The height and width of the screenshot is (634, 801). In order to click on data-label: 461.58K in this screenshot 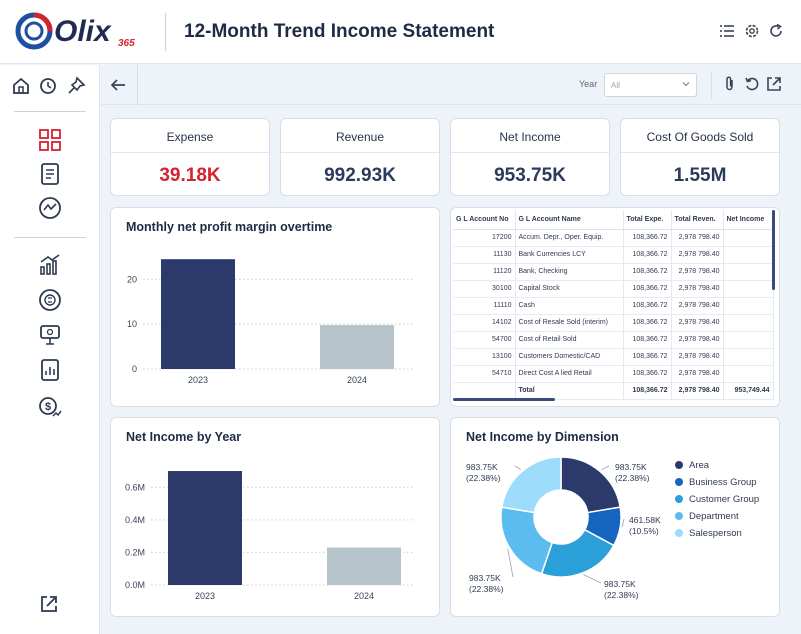, I will do `click(645, 520)`.